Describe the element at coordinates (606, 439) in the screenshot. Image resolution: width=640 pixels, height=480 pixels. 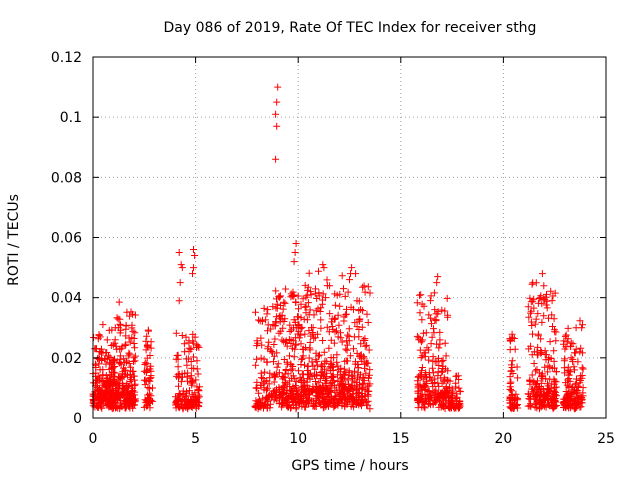
I see `x-tick-label: 25` at that location.